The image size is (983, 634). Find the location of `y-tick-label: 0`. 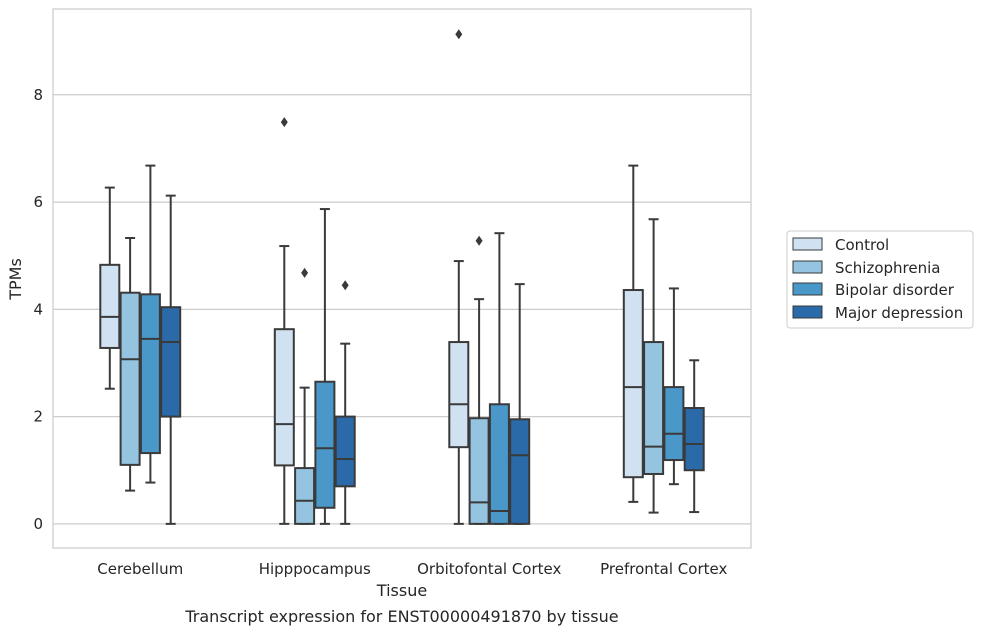

y-tick-label: 0 is located at coordinates (38, 524).